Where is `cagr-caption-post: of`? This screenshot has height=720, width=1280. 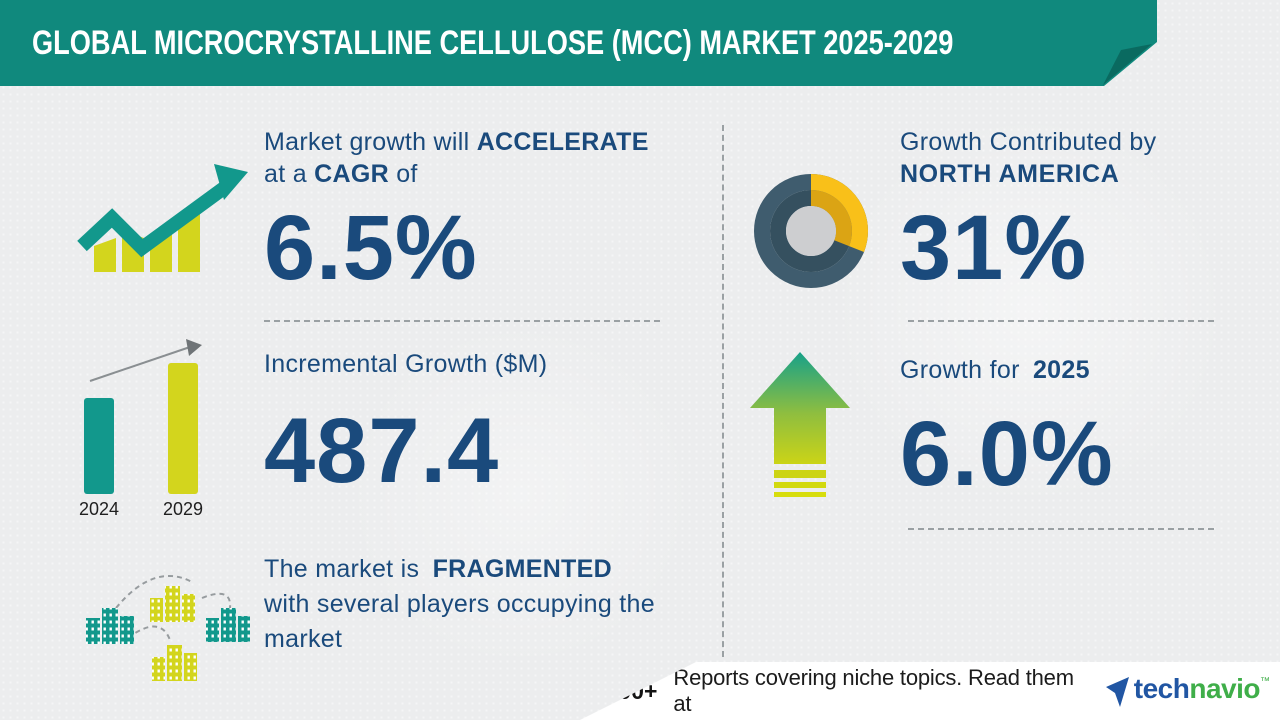 cagr-caption-post: of is located at coordinates (407, 174).